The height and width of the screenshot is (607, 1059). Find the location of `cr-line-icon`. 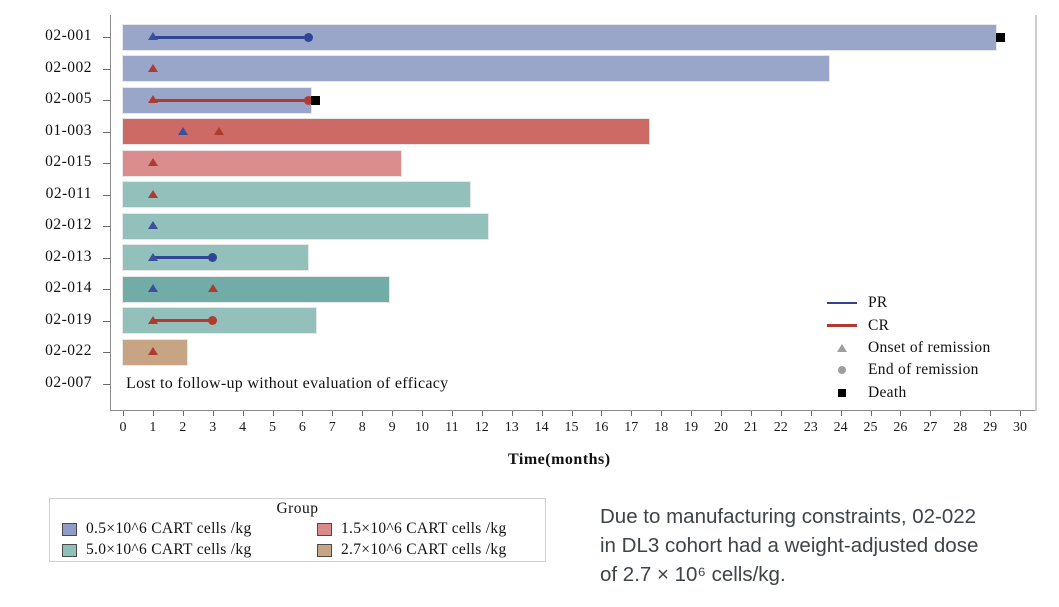

cr-line-icon is located at coordinates (842, 325).